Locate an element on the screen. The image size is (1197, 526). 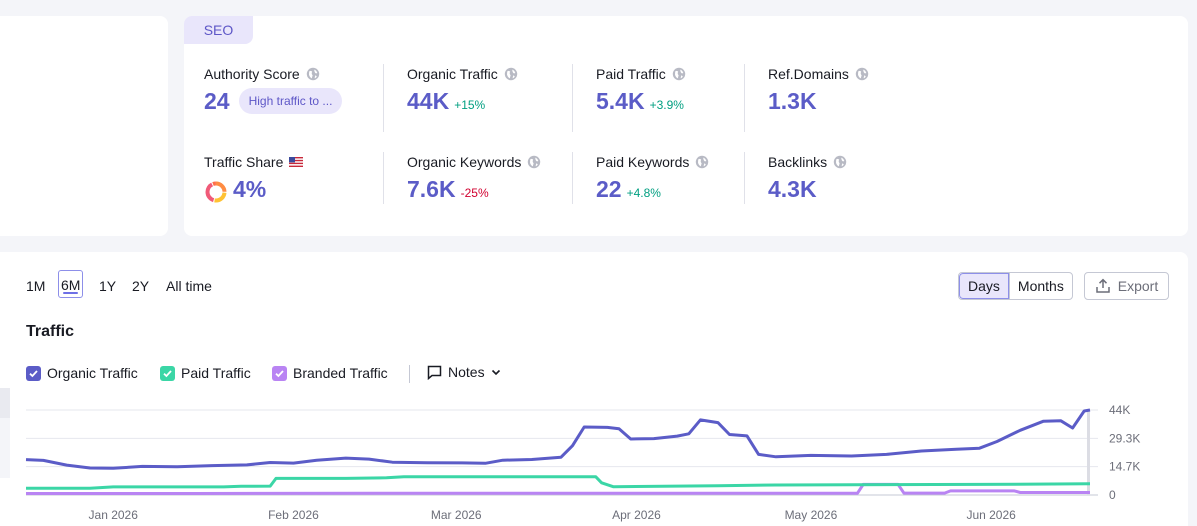
legend-branded-traffic: Branded Traffic is located at coordinates (330, 373).